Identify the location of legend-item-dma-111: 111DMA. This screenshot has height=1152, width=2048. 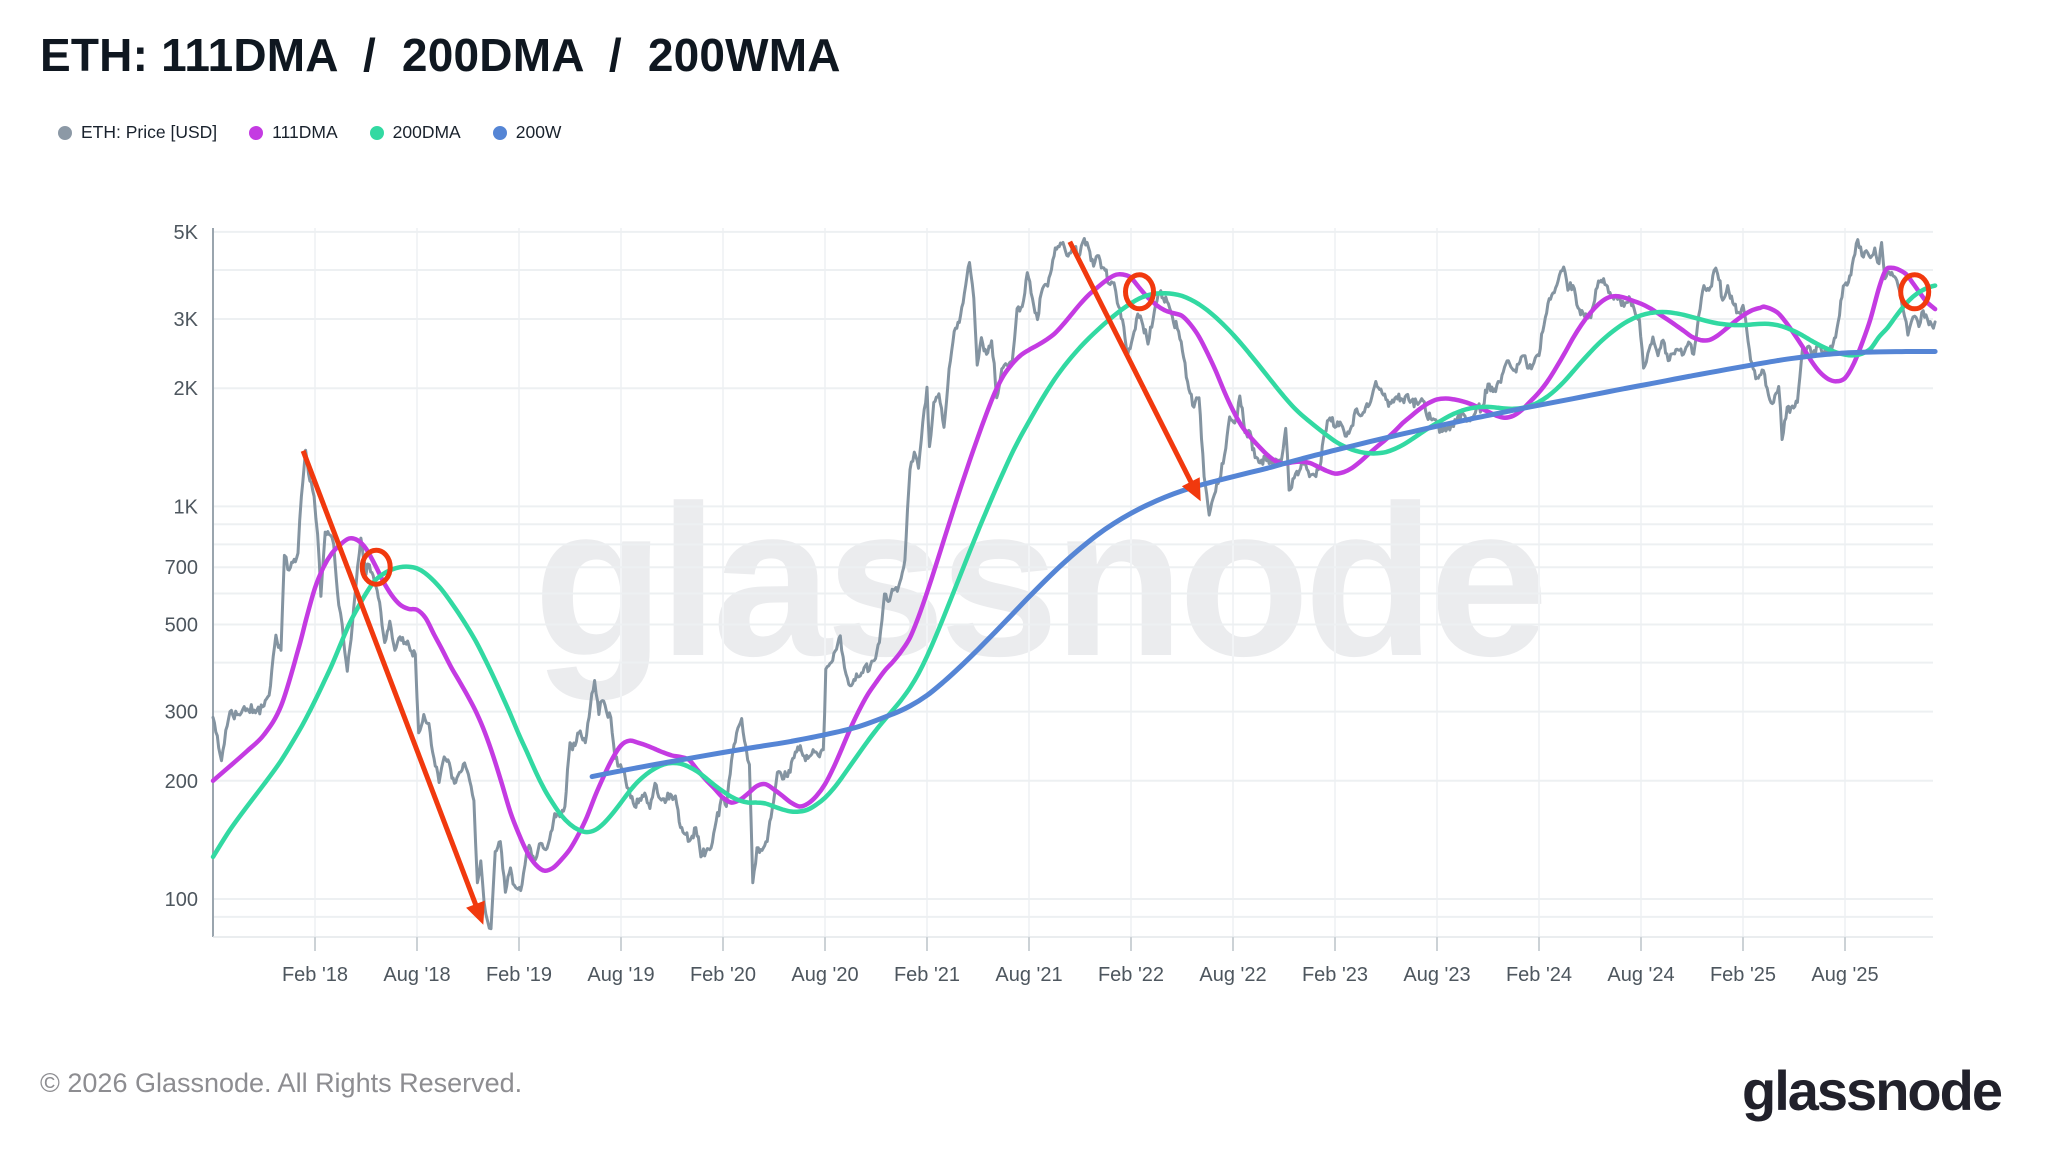
(293, 132).